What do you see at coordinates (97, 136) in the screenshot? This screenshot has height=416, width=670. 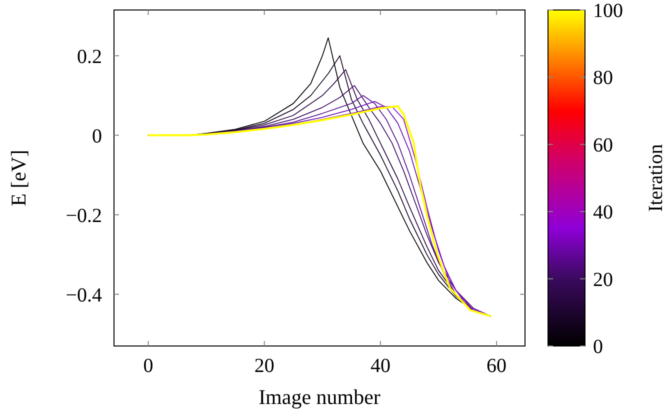 I see `y-tick-label: 0` at bounding box center [97, 136].